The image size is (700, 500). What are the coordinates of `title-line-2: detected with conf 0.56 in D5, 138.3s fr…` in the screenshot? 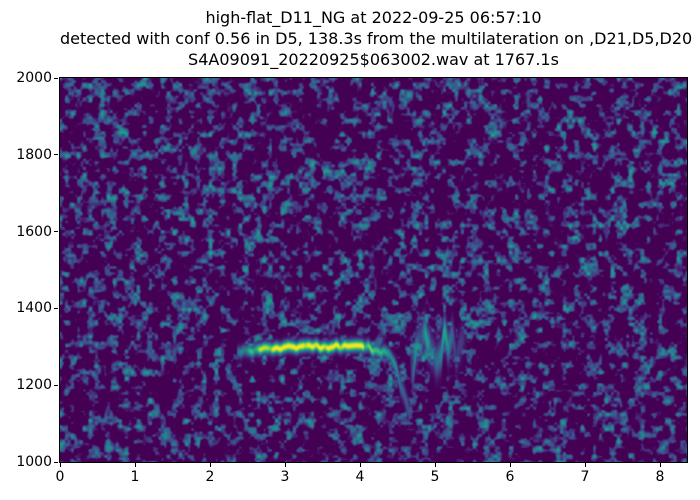 It's located at (376, 38).